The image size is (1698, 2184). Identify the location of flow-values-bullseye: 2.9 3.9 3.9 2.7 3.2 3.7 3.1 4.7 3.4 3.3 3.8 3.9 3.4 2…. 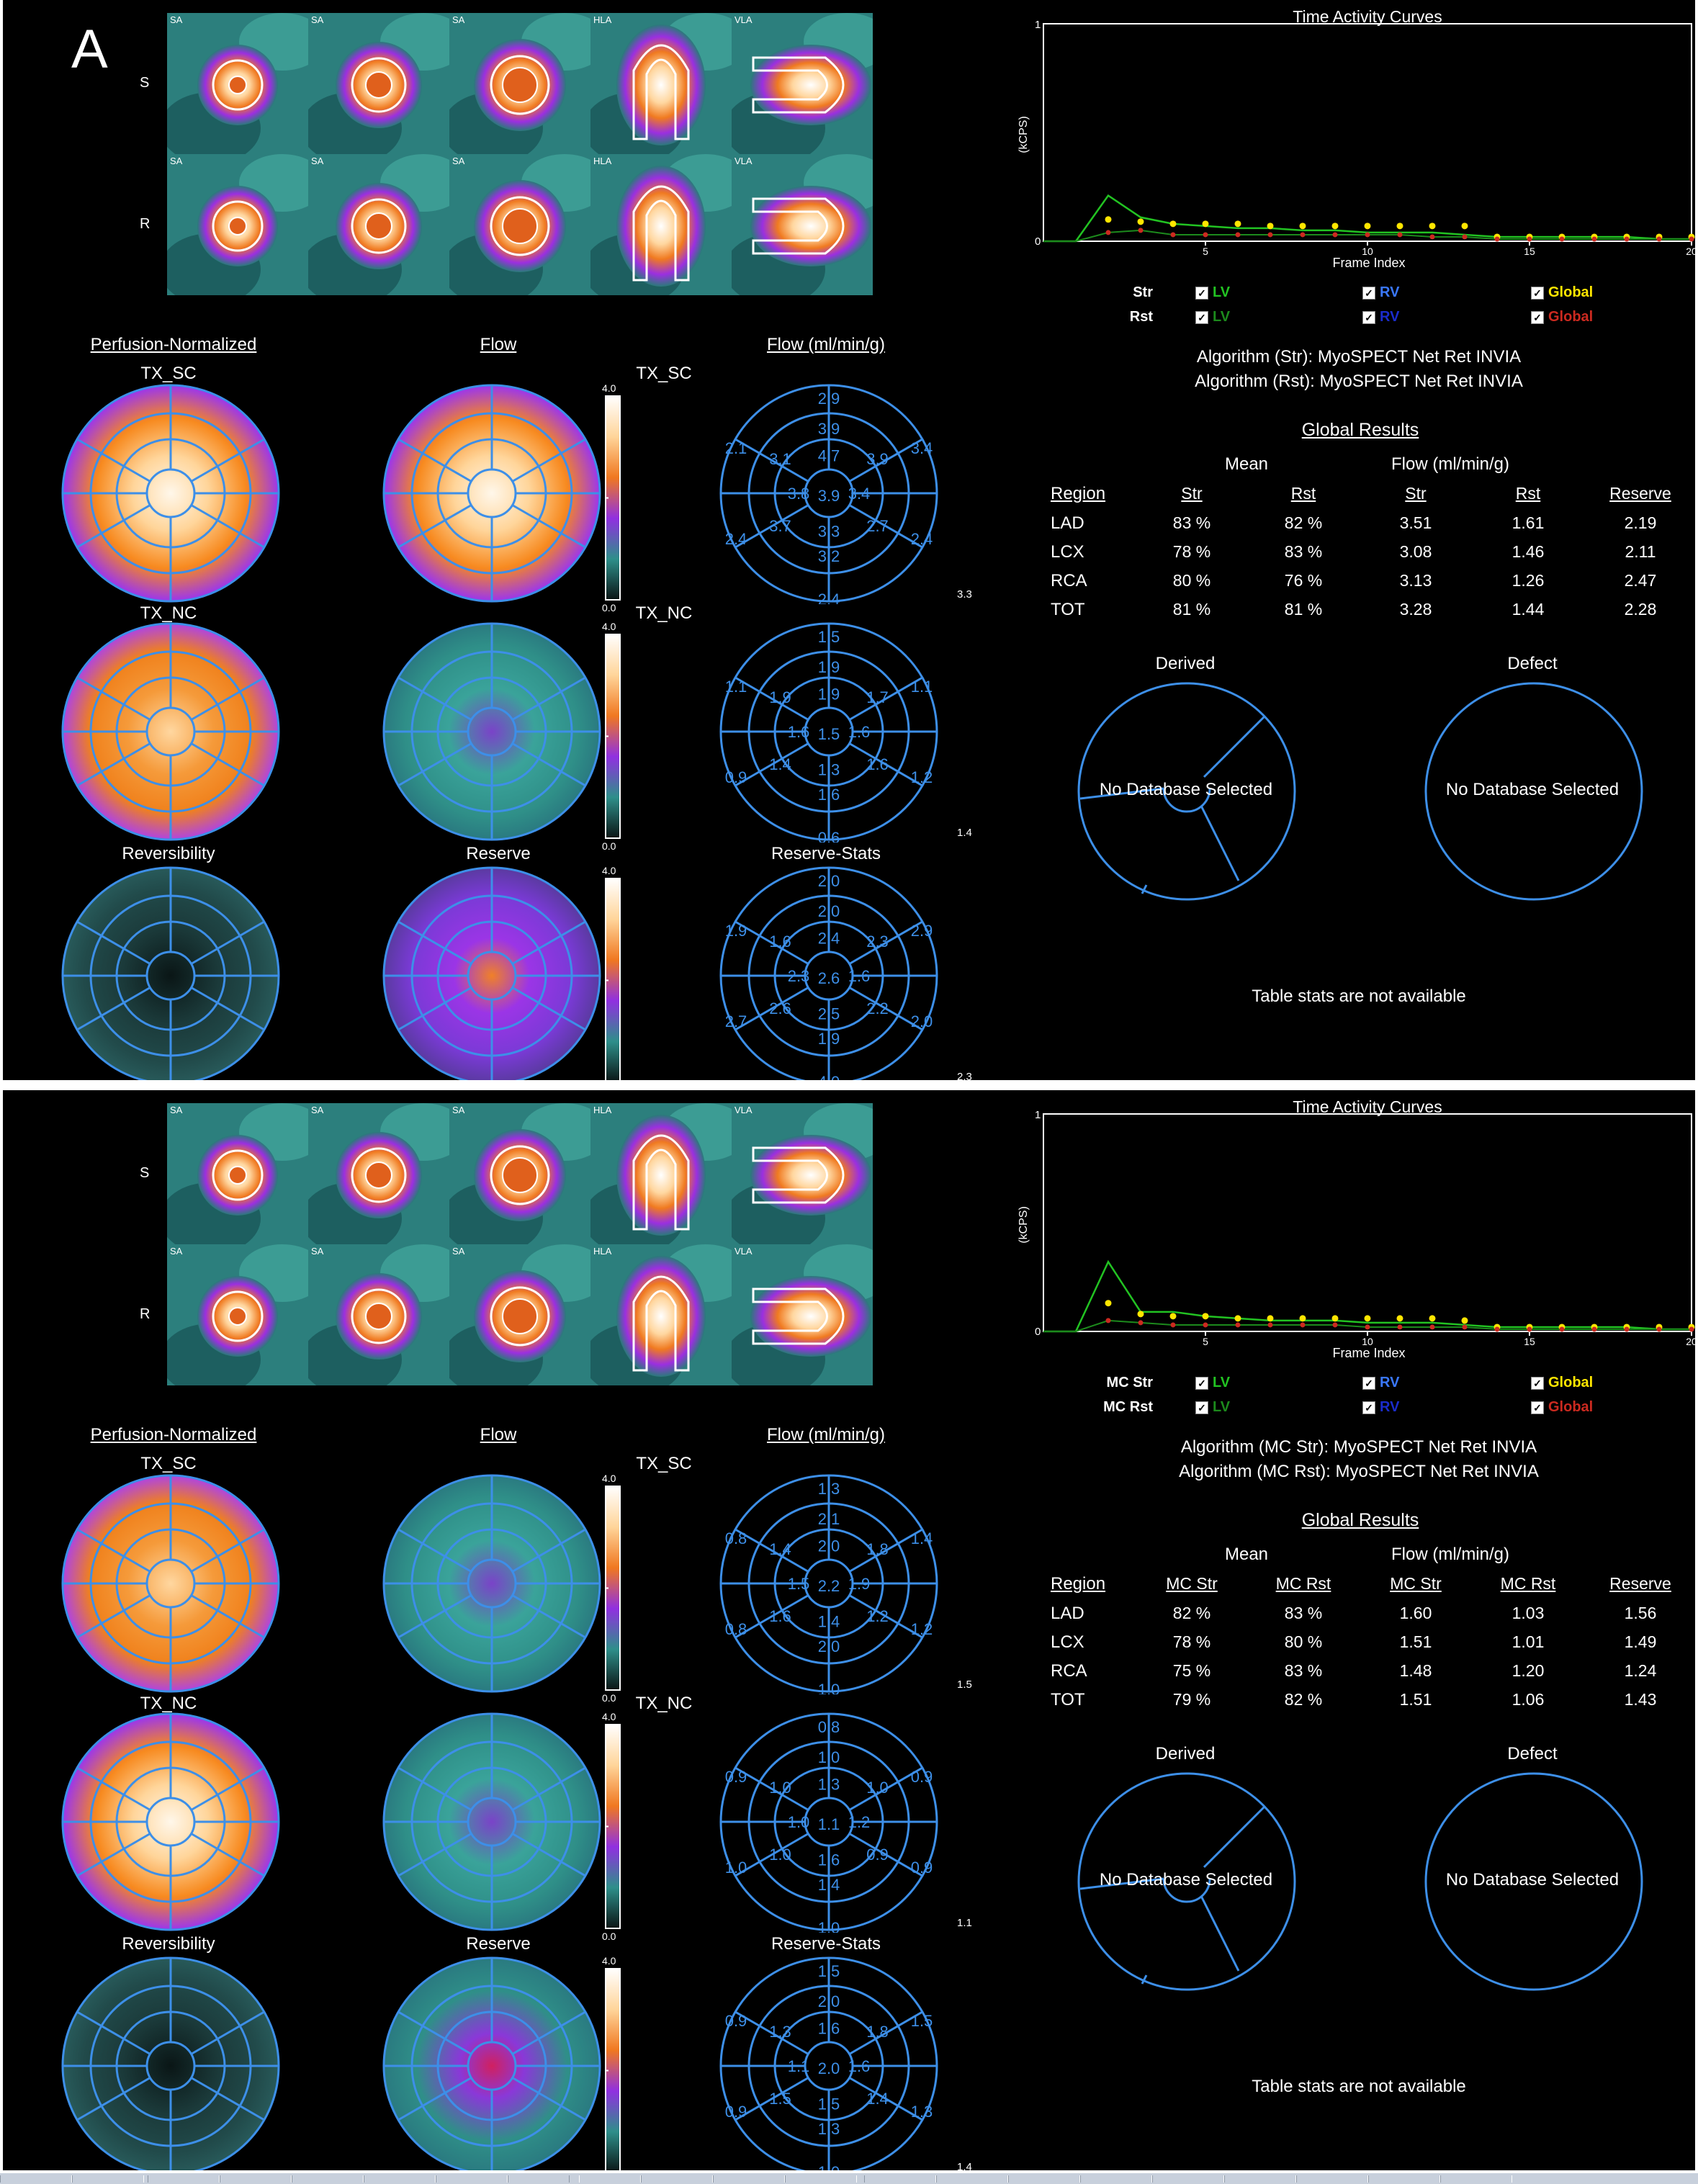
(829, 494).